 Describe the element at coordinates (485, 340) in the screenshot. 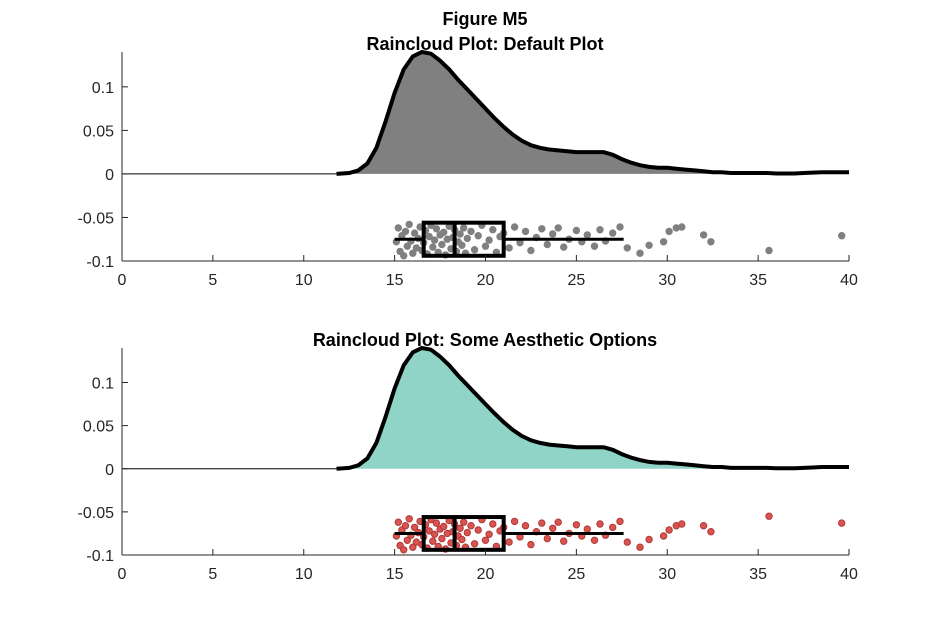

I see `subplot-bottom-title: Raincloud Plot: Some Aesthetic Options` at that location.